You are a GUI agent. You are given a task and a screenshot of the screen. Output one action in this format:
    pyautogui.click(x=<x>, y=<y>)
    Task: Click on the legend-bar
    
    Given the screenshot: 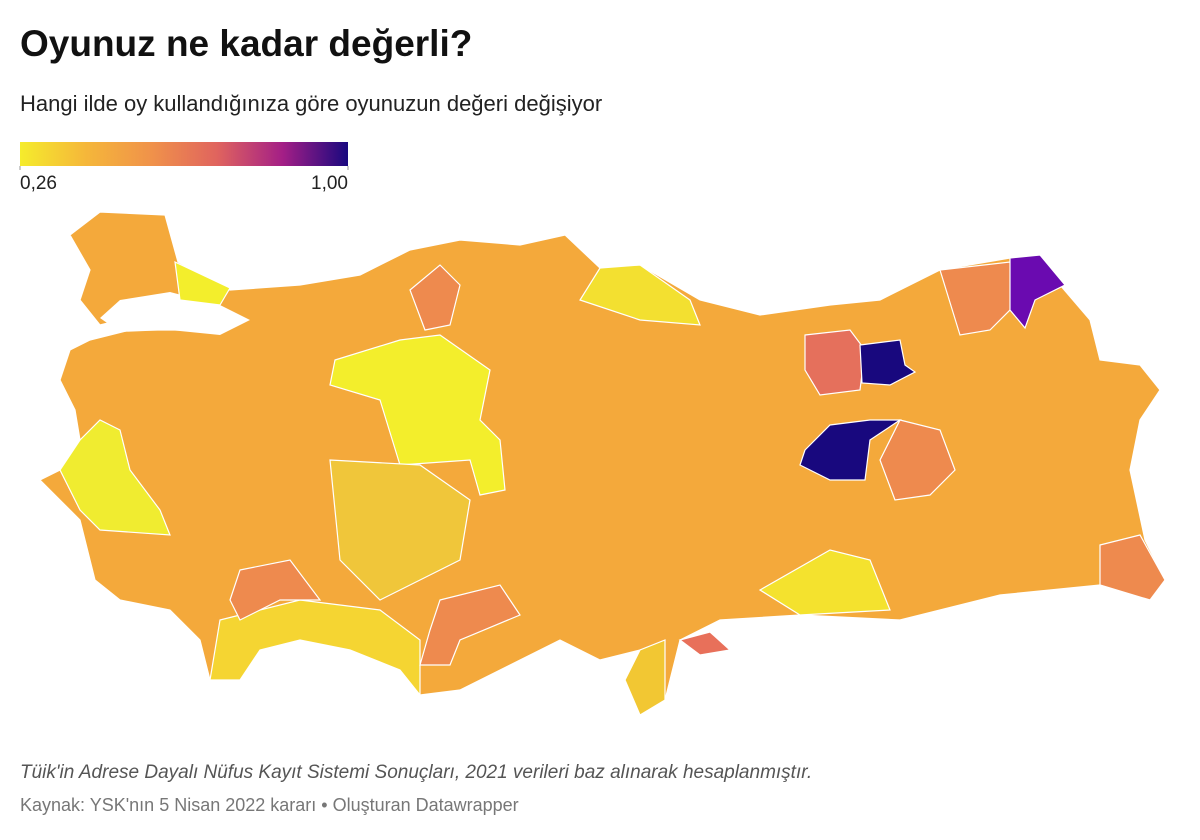 What is the action you would take?
    pyautogui.click(x=184, y=154)
    